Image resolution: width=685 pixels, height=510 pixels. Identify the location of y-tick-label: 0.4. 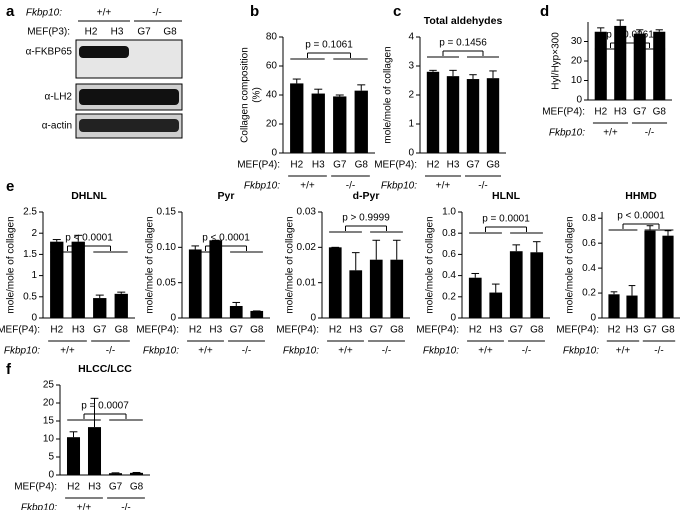
(589, 268).